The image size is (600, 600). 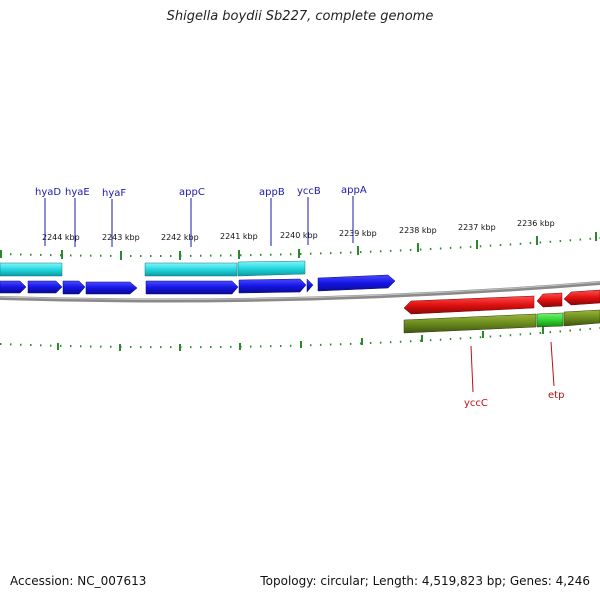 What do you see at coordinates (13, 287) in the screenshot?
I see `gene-arrow-hyaC` at bounding box center [13, 287].